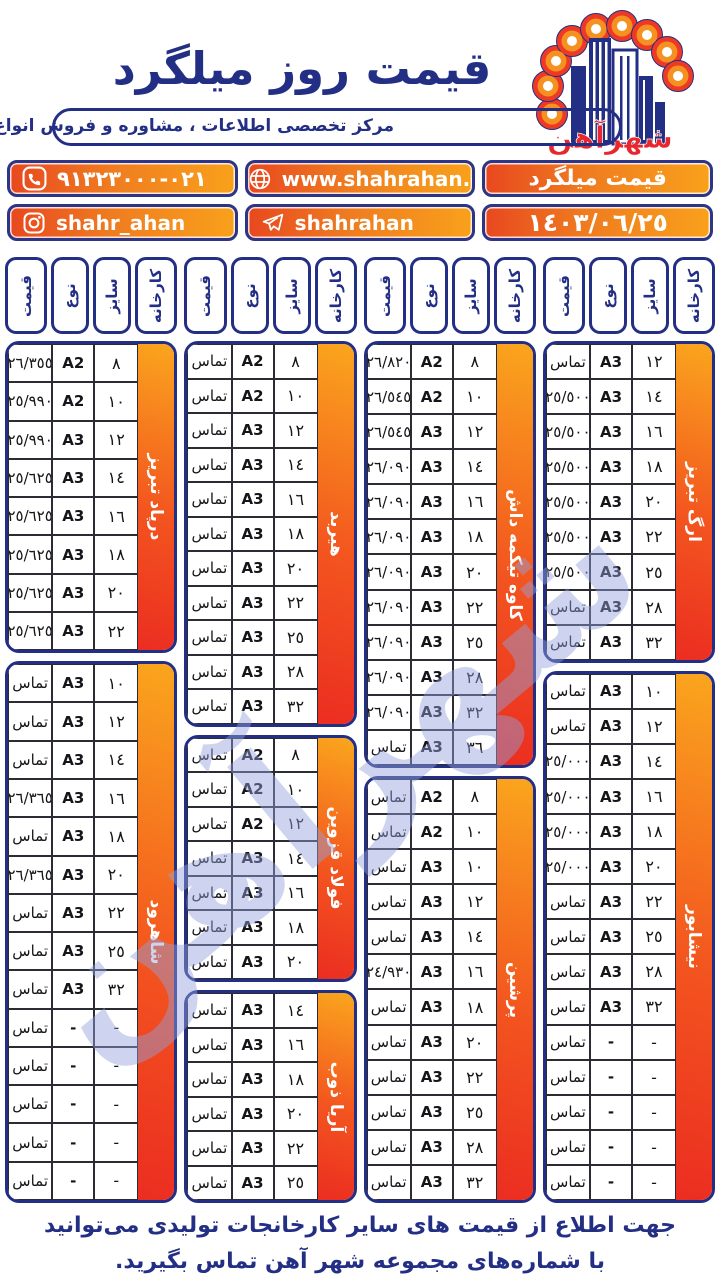  I want to click on table-row: ١٠ A3 تماس, so click(73, 683).